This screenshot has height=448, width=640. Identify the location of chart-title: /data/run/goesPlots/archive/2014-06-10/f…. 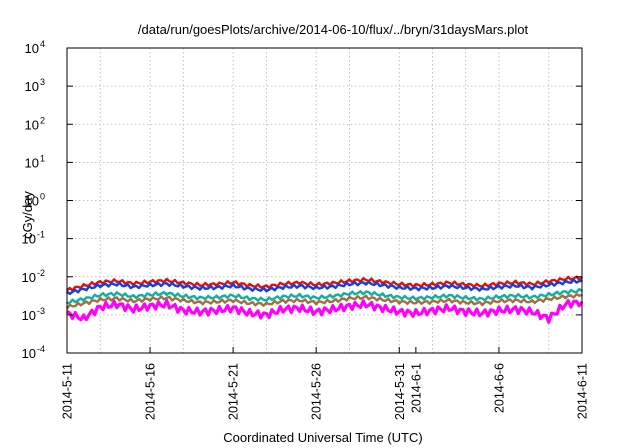
(333, 29).